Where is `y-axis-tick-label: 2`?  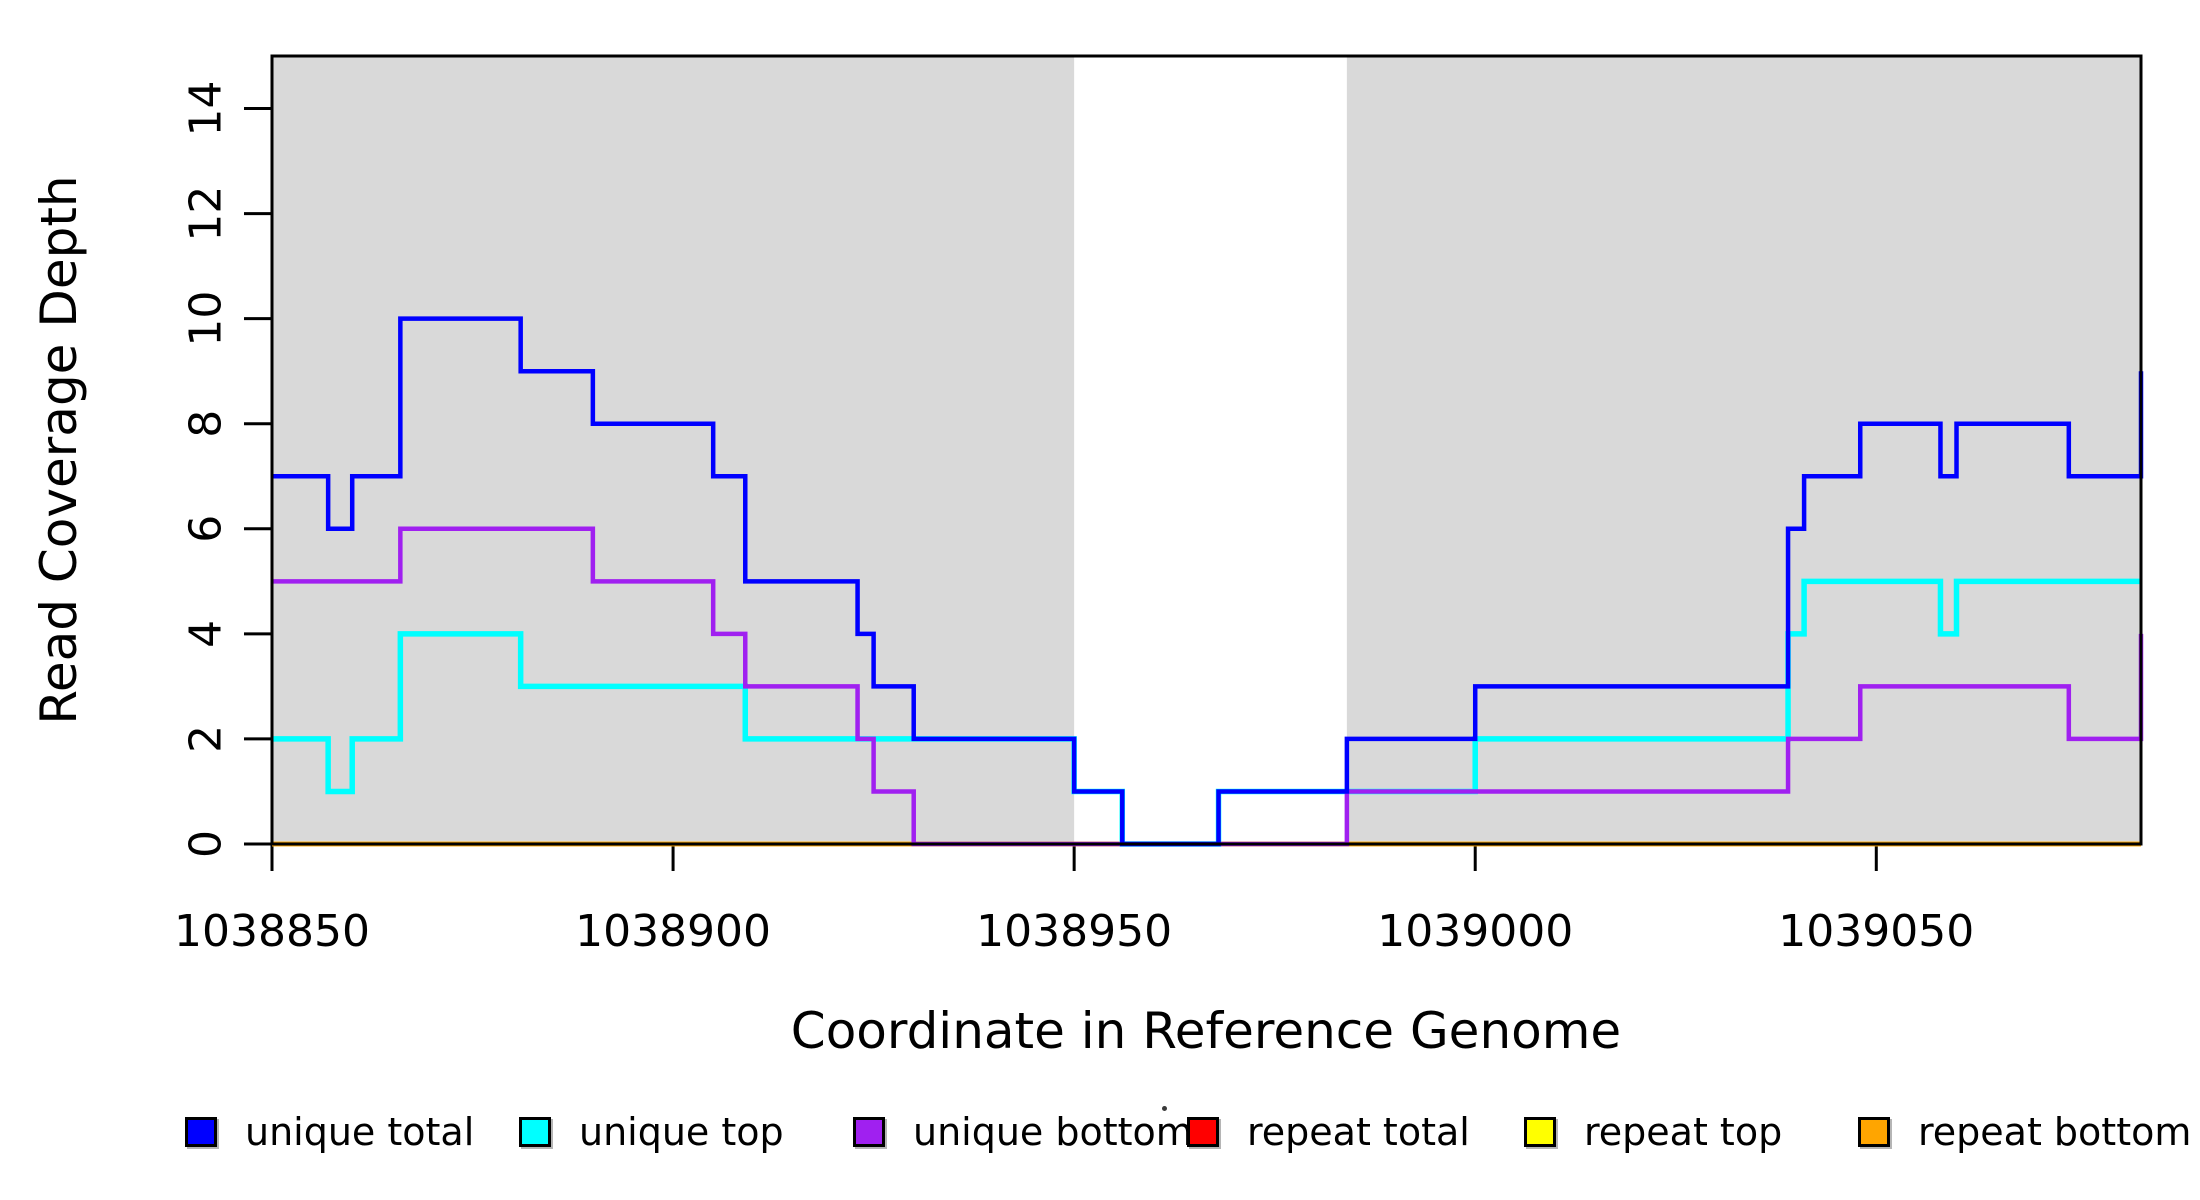 y-axis-tick-label: 2 is located at coordinates (206, 739).